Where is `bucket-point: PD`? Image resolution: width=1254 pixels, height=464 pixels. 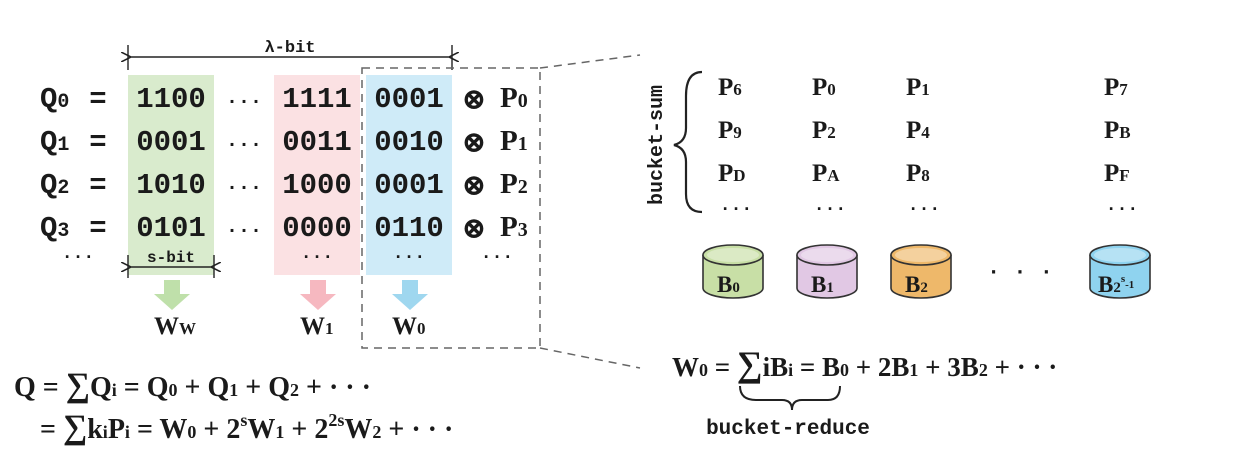
bucket-point: PD is located at coordinates (732, 173).